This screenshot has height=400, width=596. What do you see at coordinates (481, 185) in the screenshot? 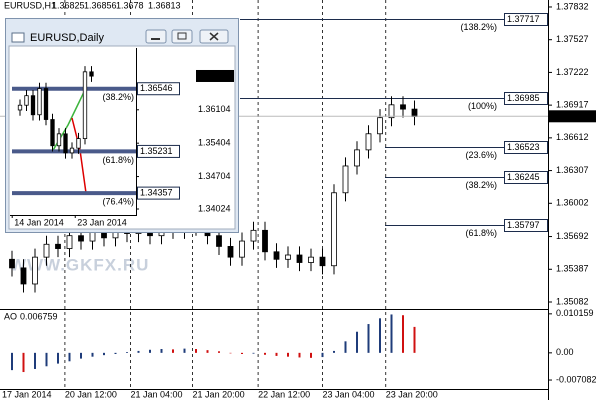
I see `fib-level-name: (38.2%)` at bounding box center [481, 185].